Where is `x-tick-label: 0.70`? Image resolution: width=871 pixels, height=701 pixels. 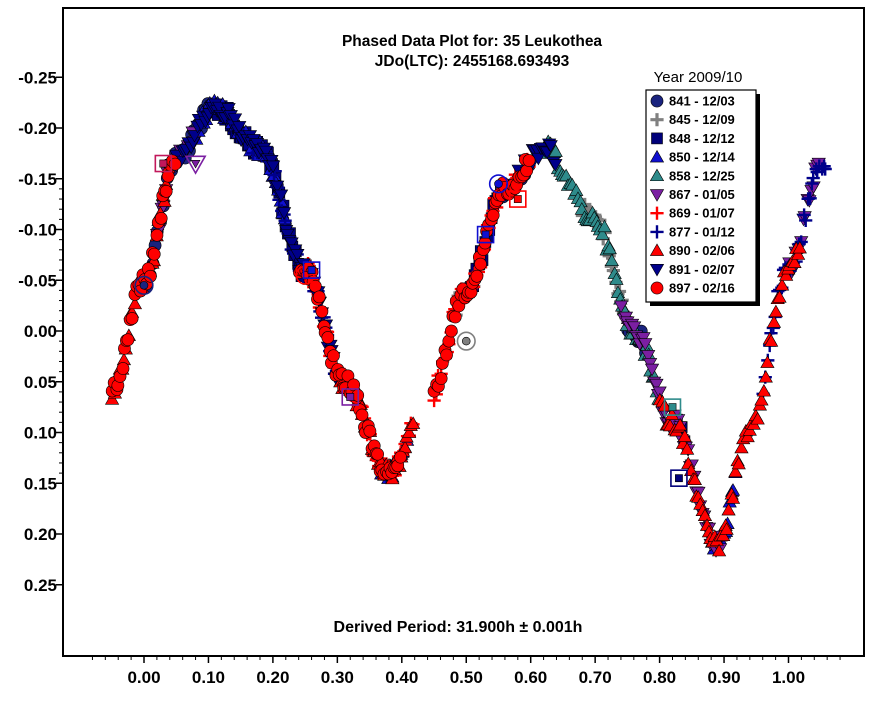
x-tick-label: 0.70 is located at coordinates (595, 677).